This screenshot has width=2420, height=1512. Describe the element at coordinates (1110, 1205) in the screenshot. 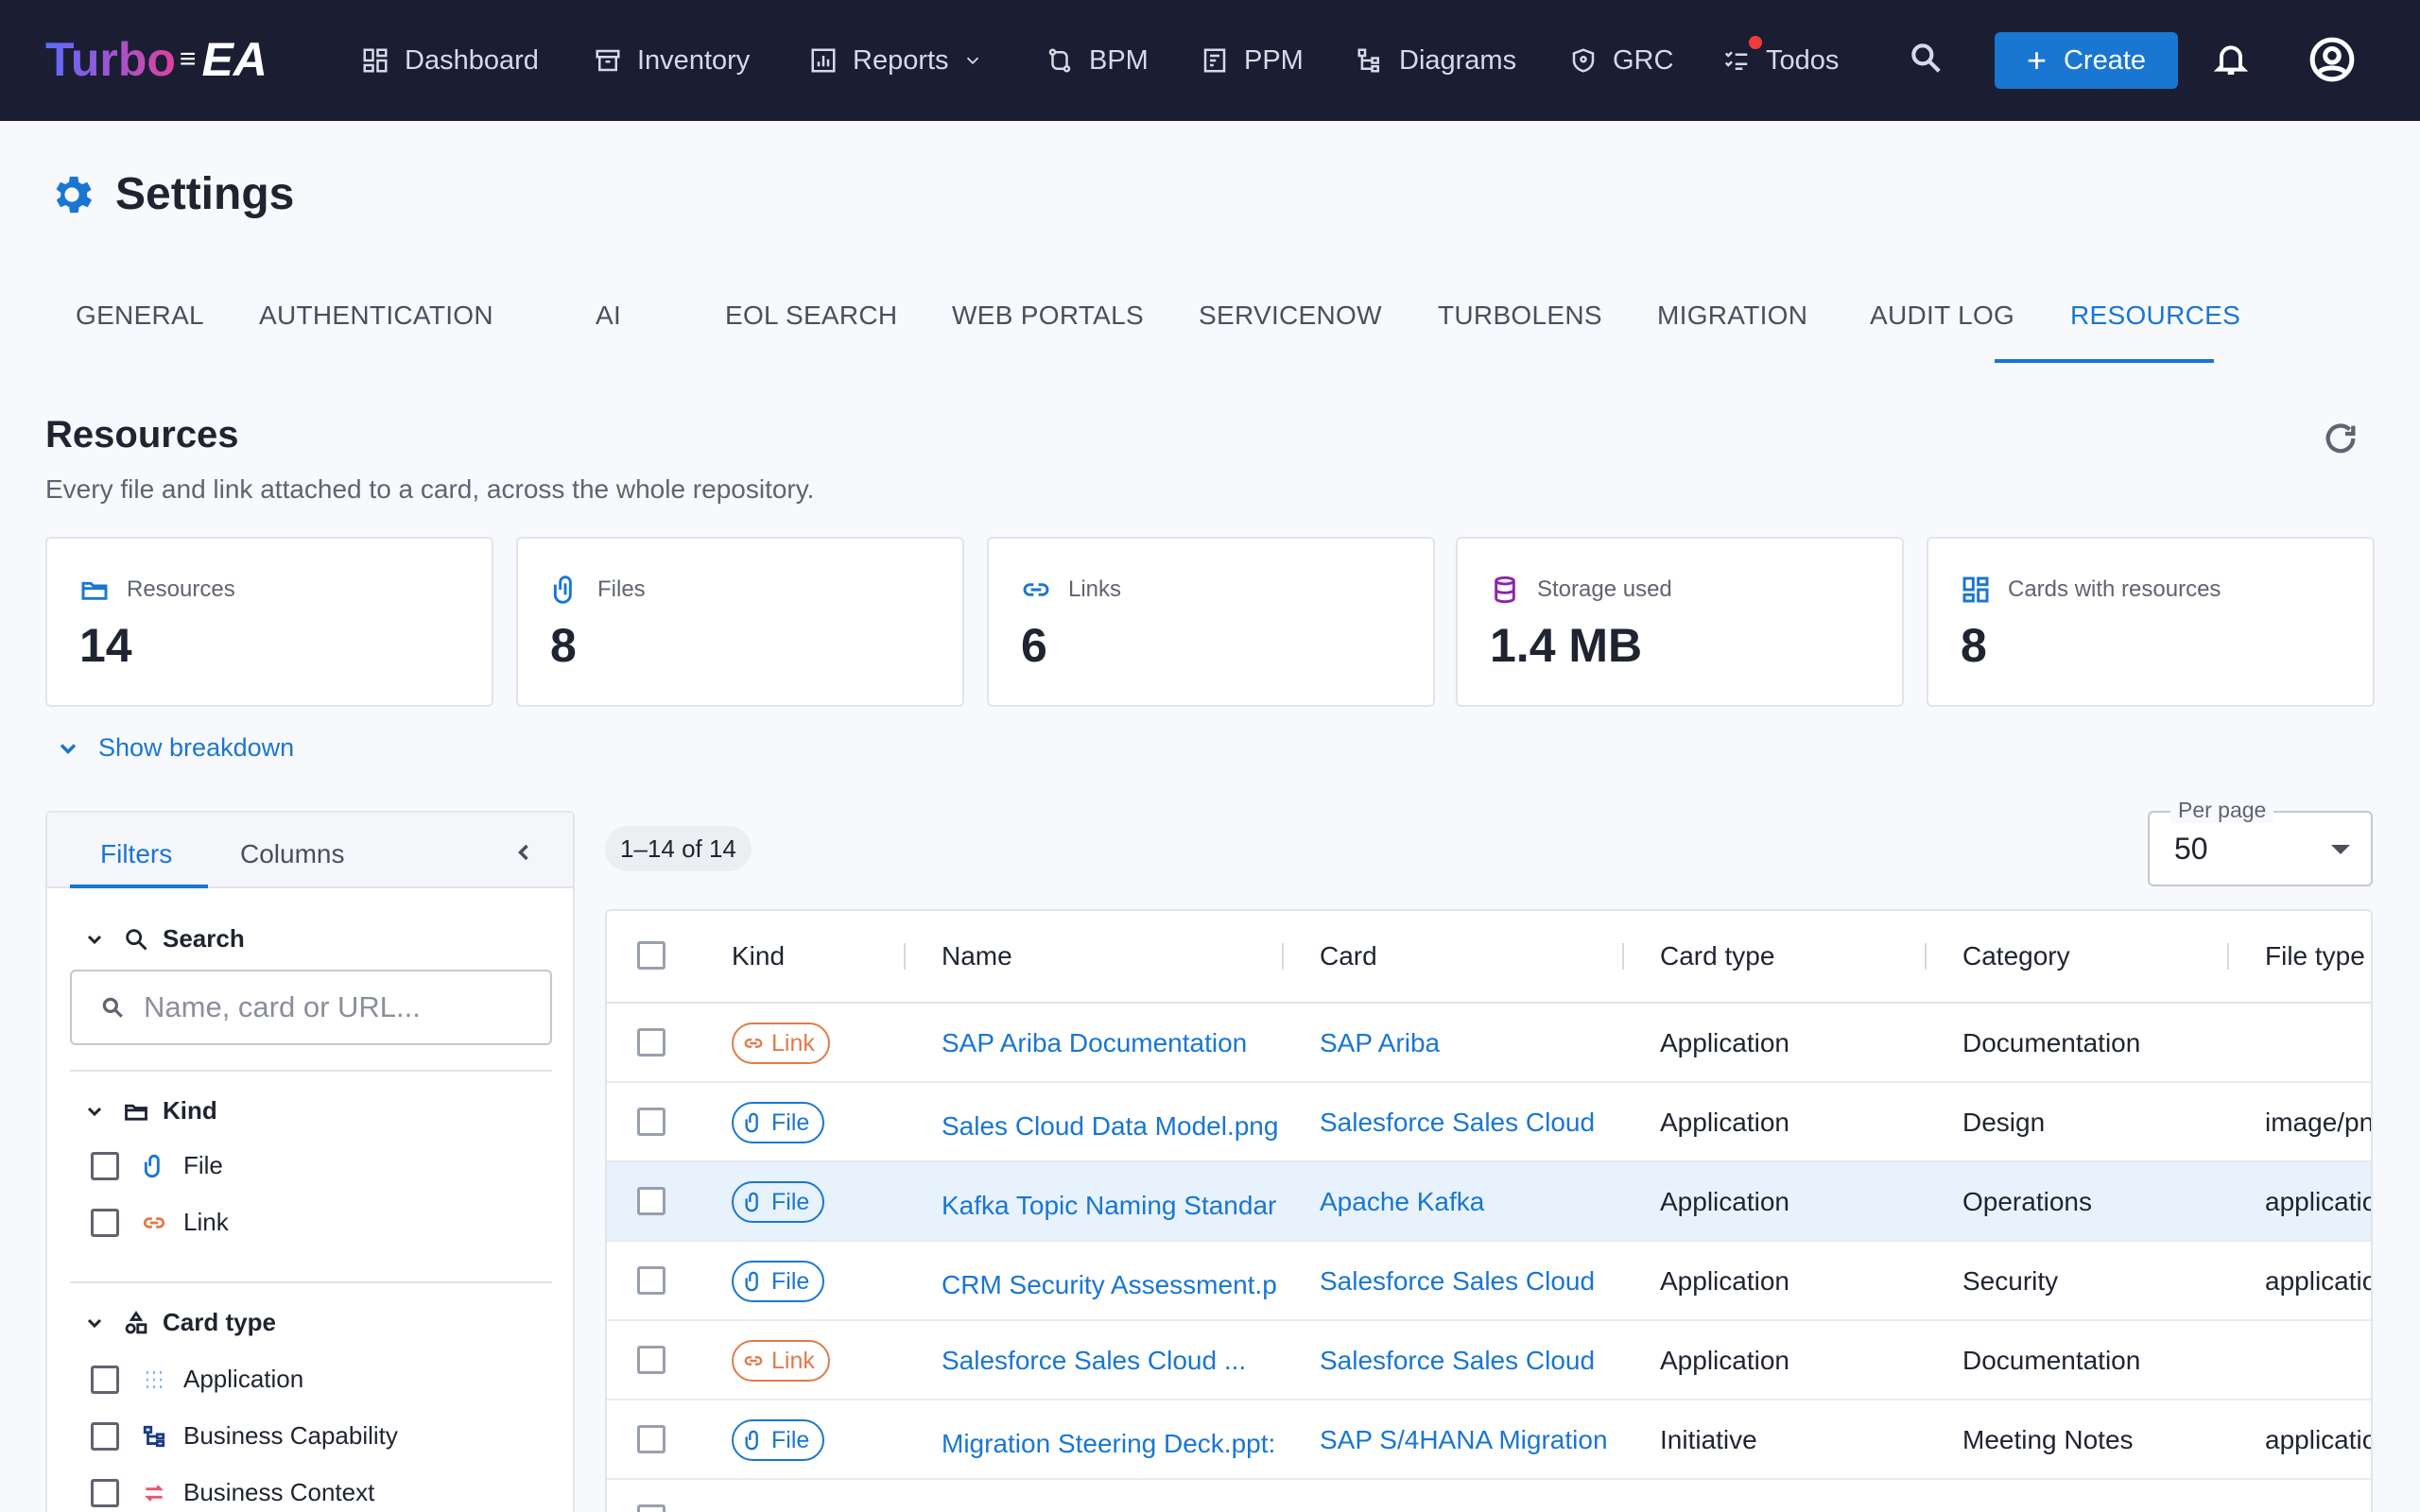

I see `resource-name-link: Kafka Topic Naming Standar` at that location.